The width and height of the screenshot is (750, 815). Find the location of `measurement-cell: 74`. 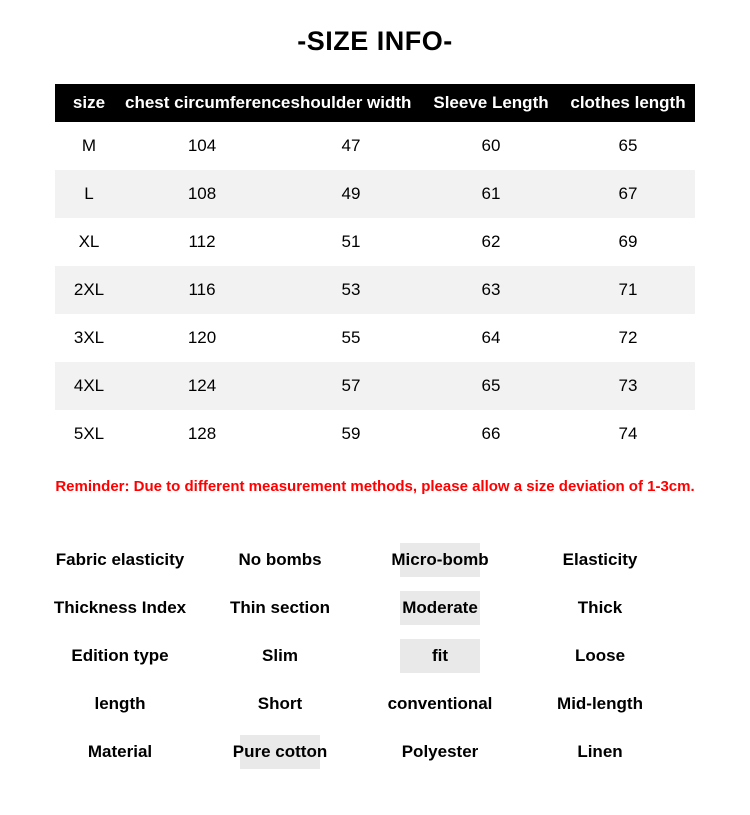

measurement-cell: 74 is located at coordinates (628, 433).